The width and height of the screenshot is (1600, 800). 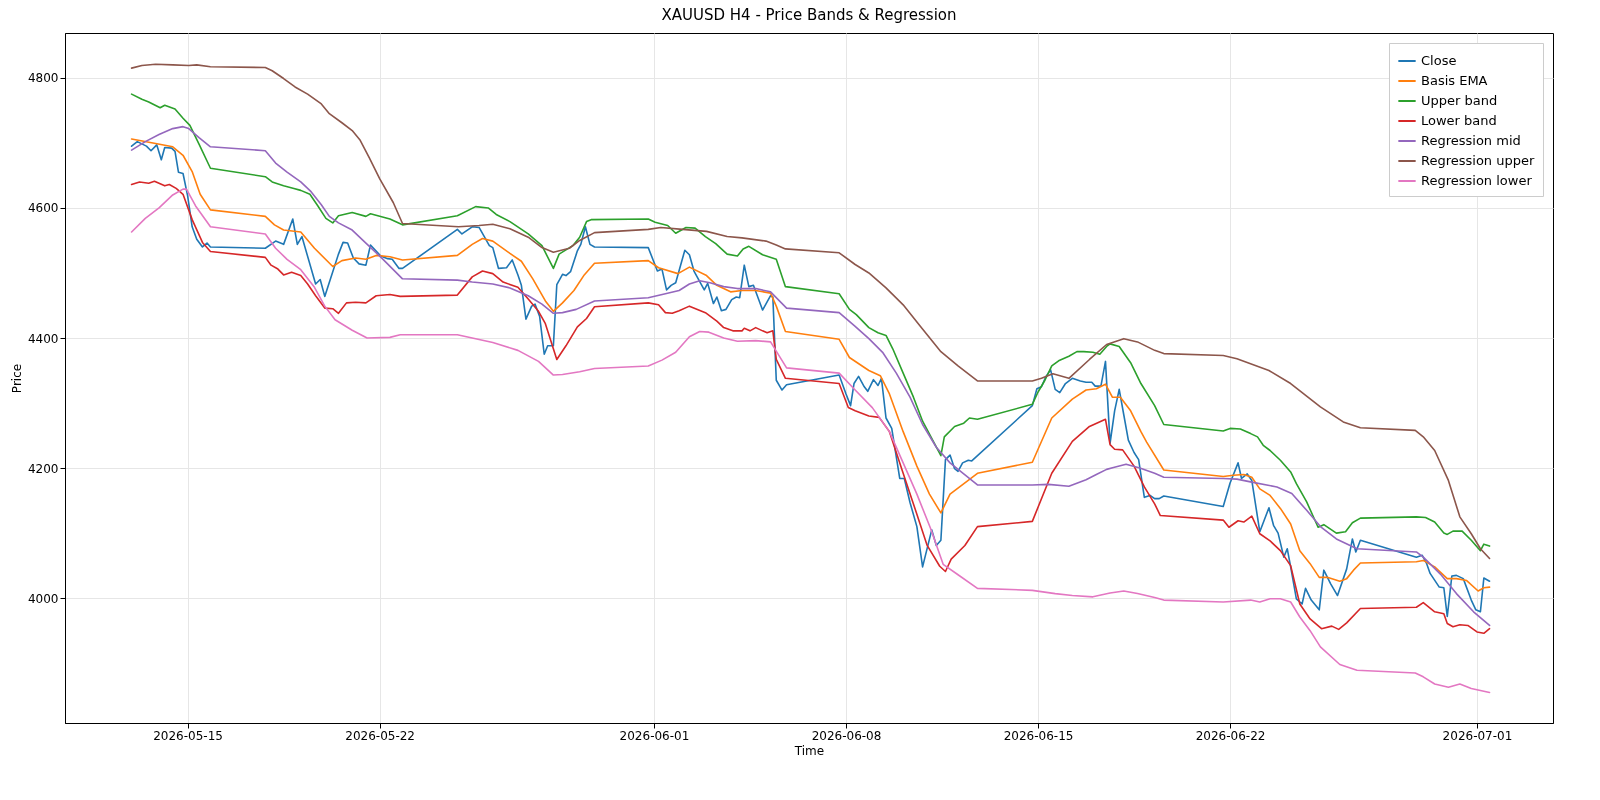 What do you see at coordinates (1230, 735) in the screenshot?
I see `x-tick-label: 2026-06-22` at bounding box center [1230, 735].